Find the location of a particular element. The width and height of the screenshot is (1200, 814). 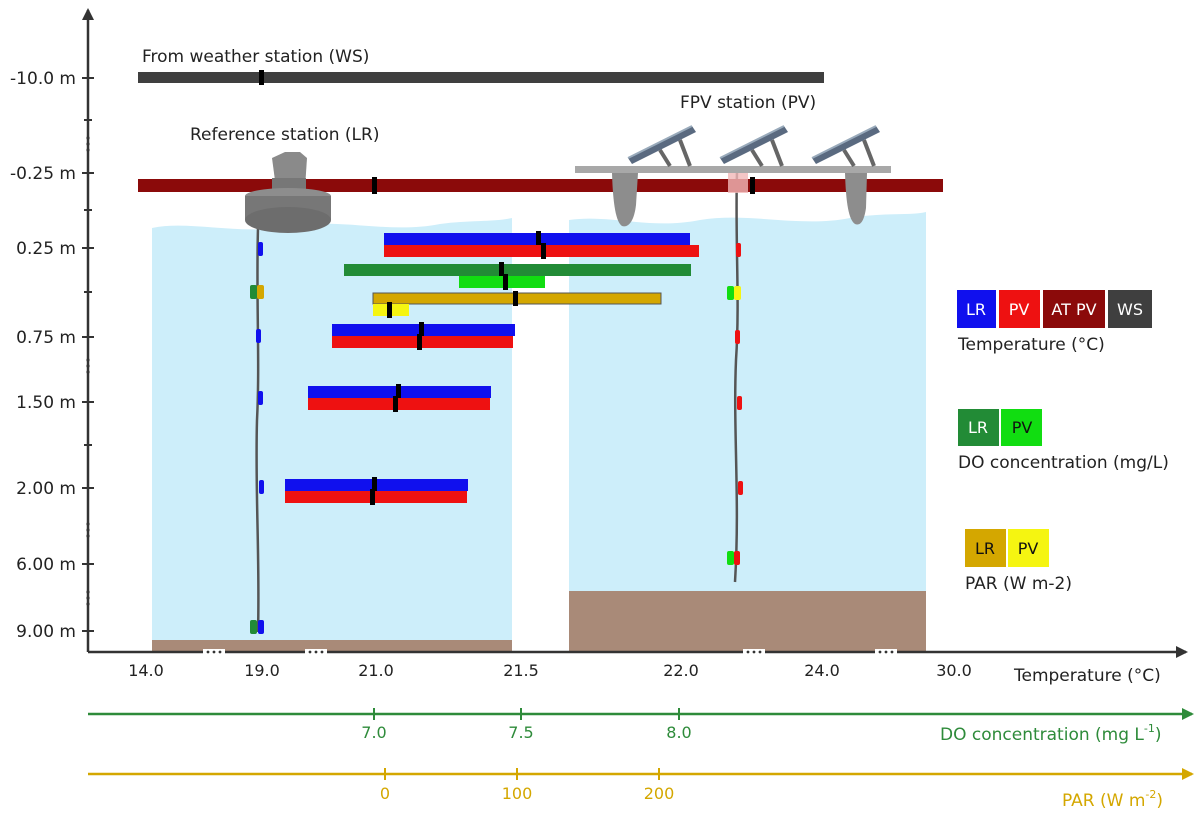

fpv-station is located at coordinates (733, 176).